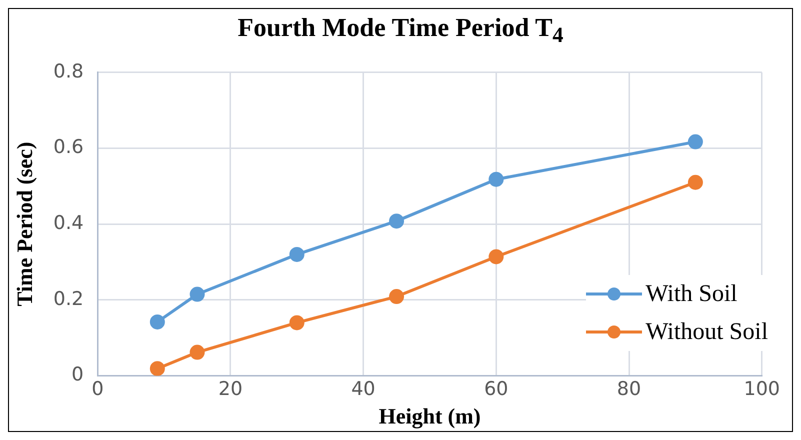 The width and height of the screenshot is (801, 440). I want to click on x-tick-label: 80, so click(629, 389).